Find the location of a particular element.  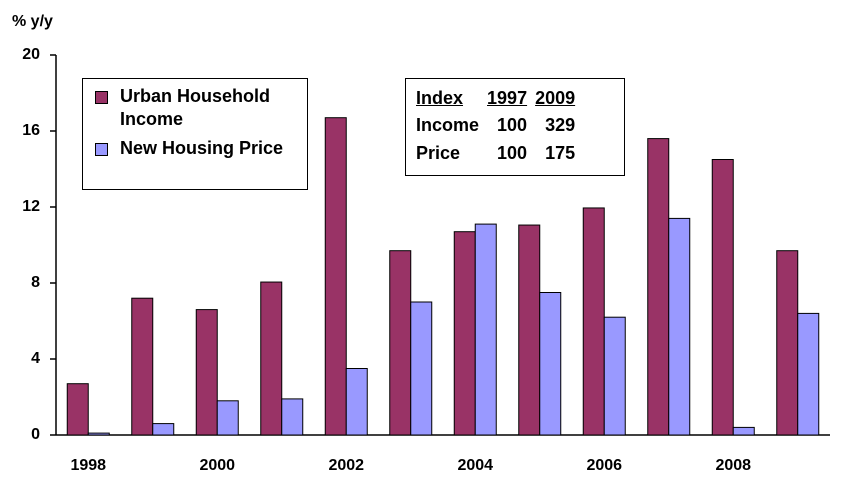

y-tick-label: 12 is located at coordinates (31, 206).